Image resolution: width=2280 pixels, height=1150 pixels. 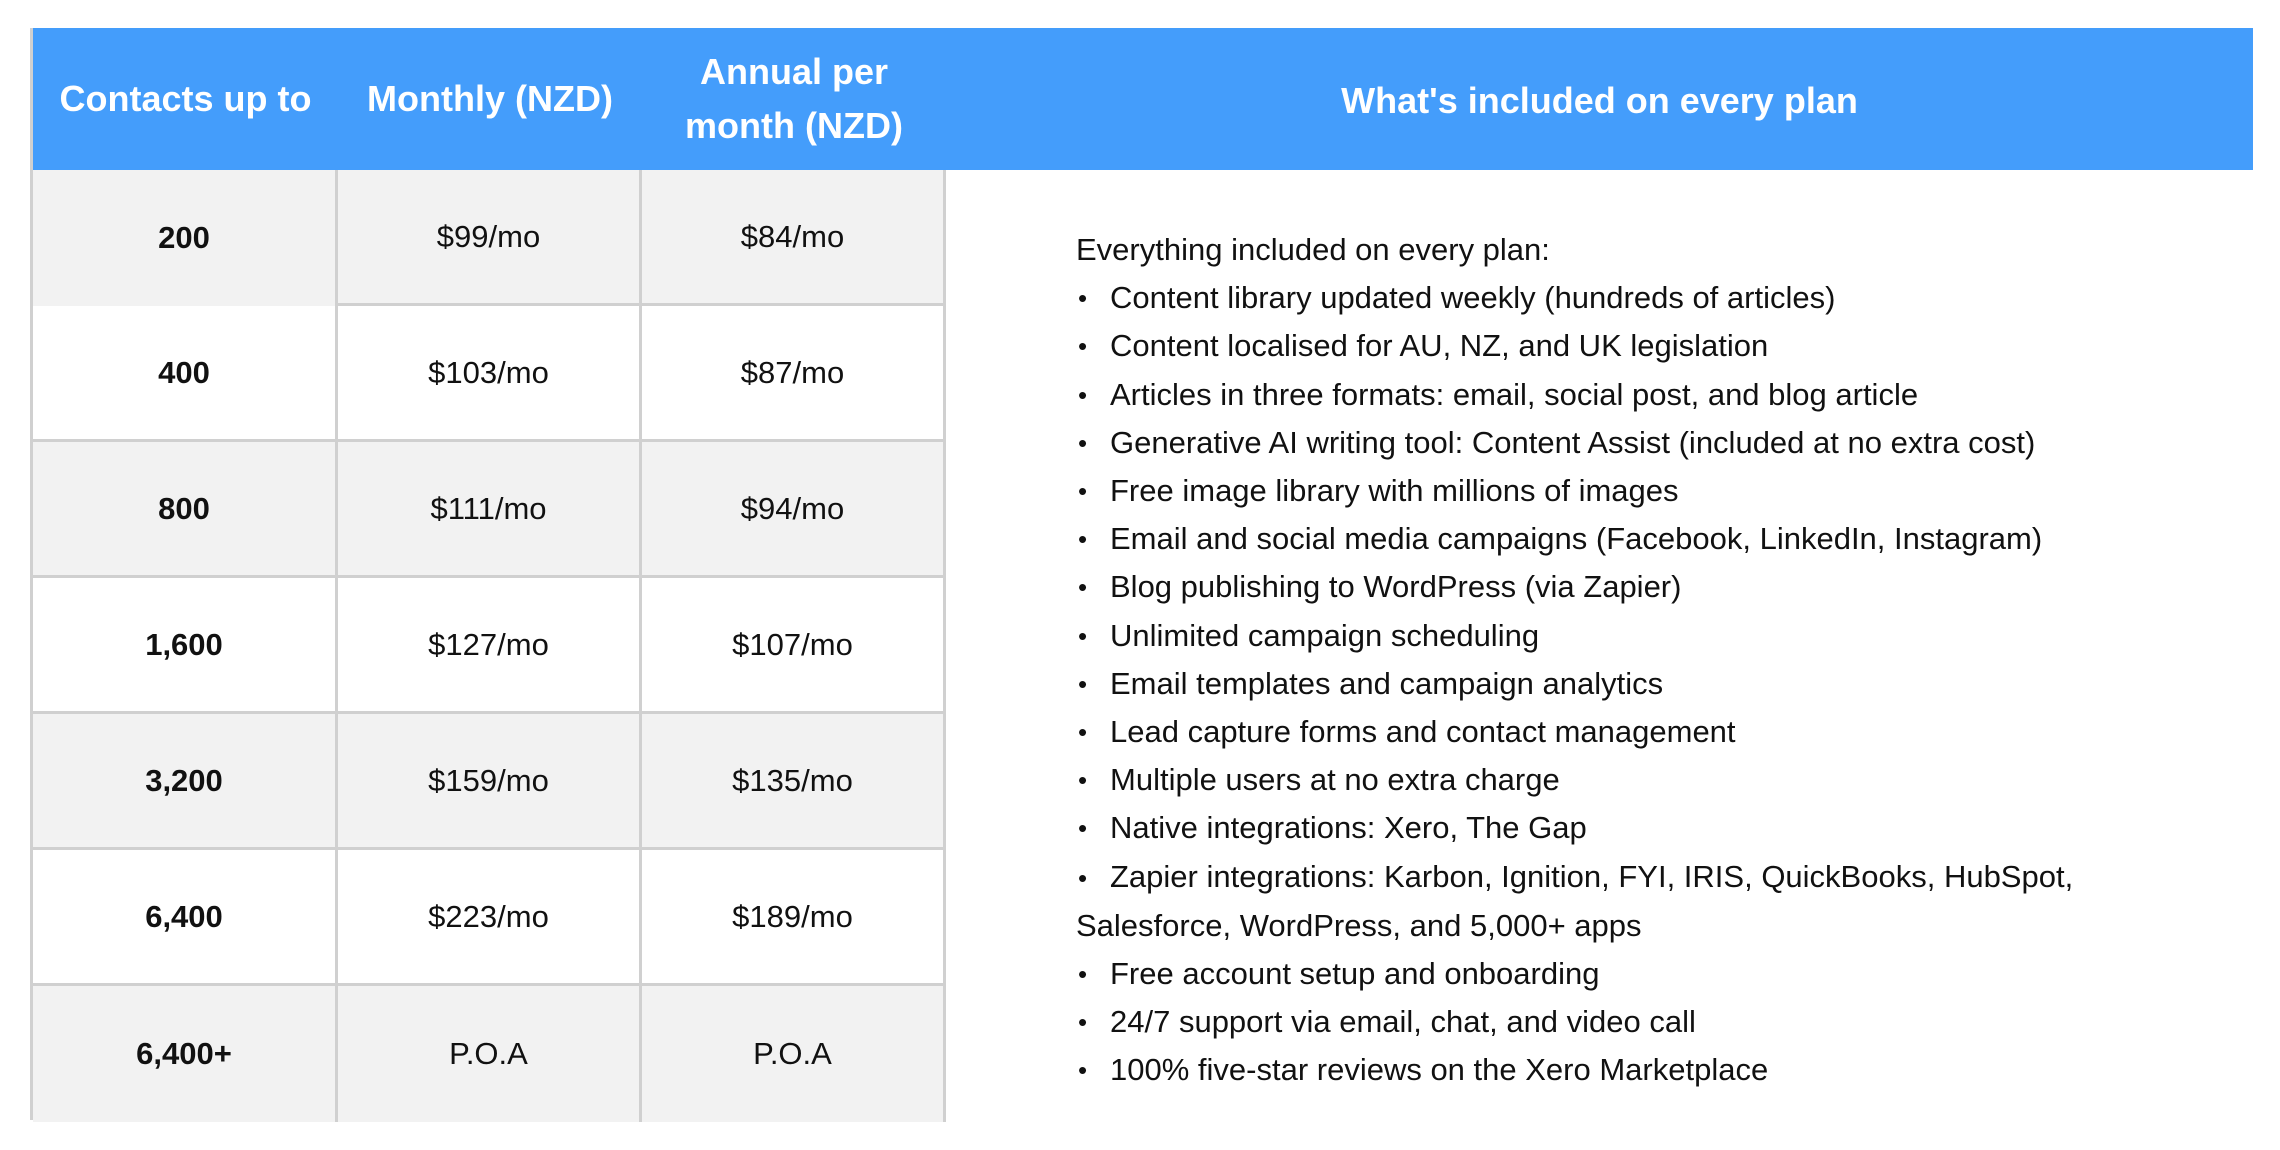 I want to click on monthly-price-cell: P.O.A, so click(x=490, y=1054).